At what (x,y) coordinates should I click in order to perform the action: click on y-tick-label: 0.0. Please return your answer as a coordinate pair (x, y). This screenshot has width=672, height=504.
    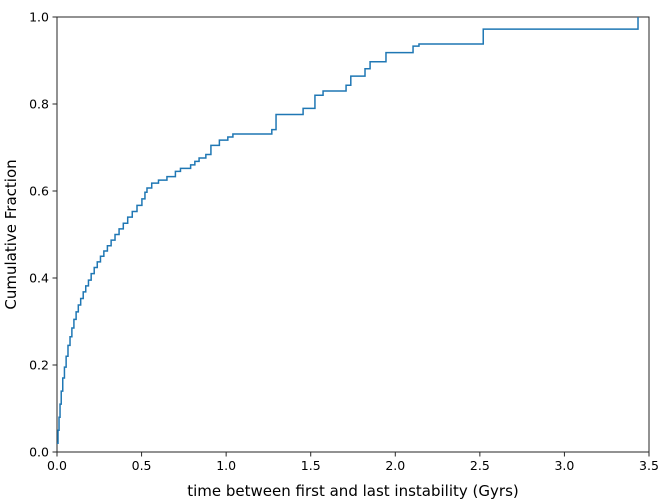
    Looking at the image, I should click on (39, 452).